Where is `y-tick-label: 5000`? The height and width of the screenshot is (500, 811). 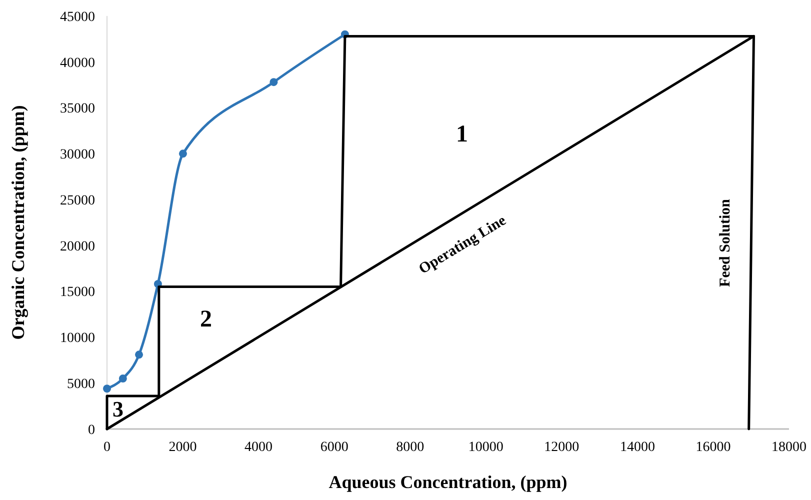 y-tick-label: 5000 is located at coordinates (81, 384).